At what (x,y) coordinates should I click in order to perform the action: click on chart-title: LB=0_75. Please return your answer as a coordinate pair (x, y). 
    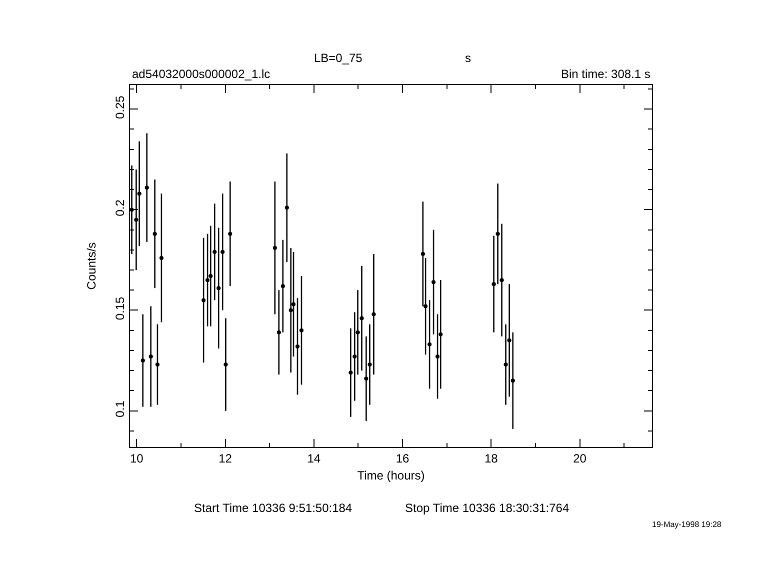
    Looking at the image, I should click on (338, 58).